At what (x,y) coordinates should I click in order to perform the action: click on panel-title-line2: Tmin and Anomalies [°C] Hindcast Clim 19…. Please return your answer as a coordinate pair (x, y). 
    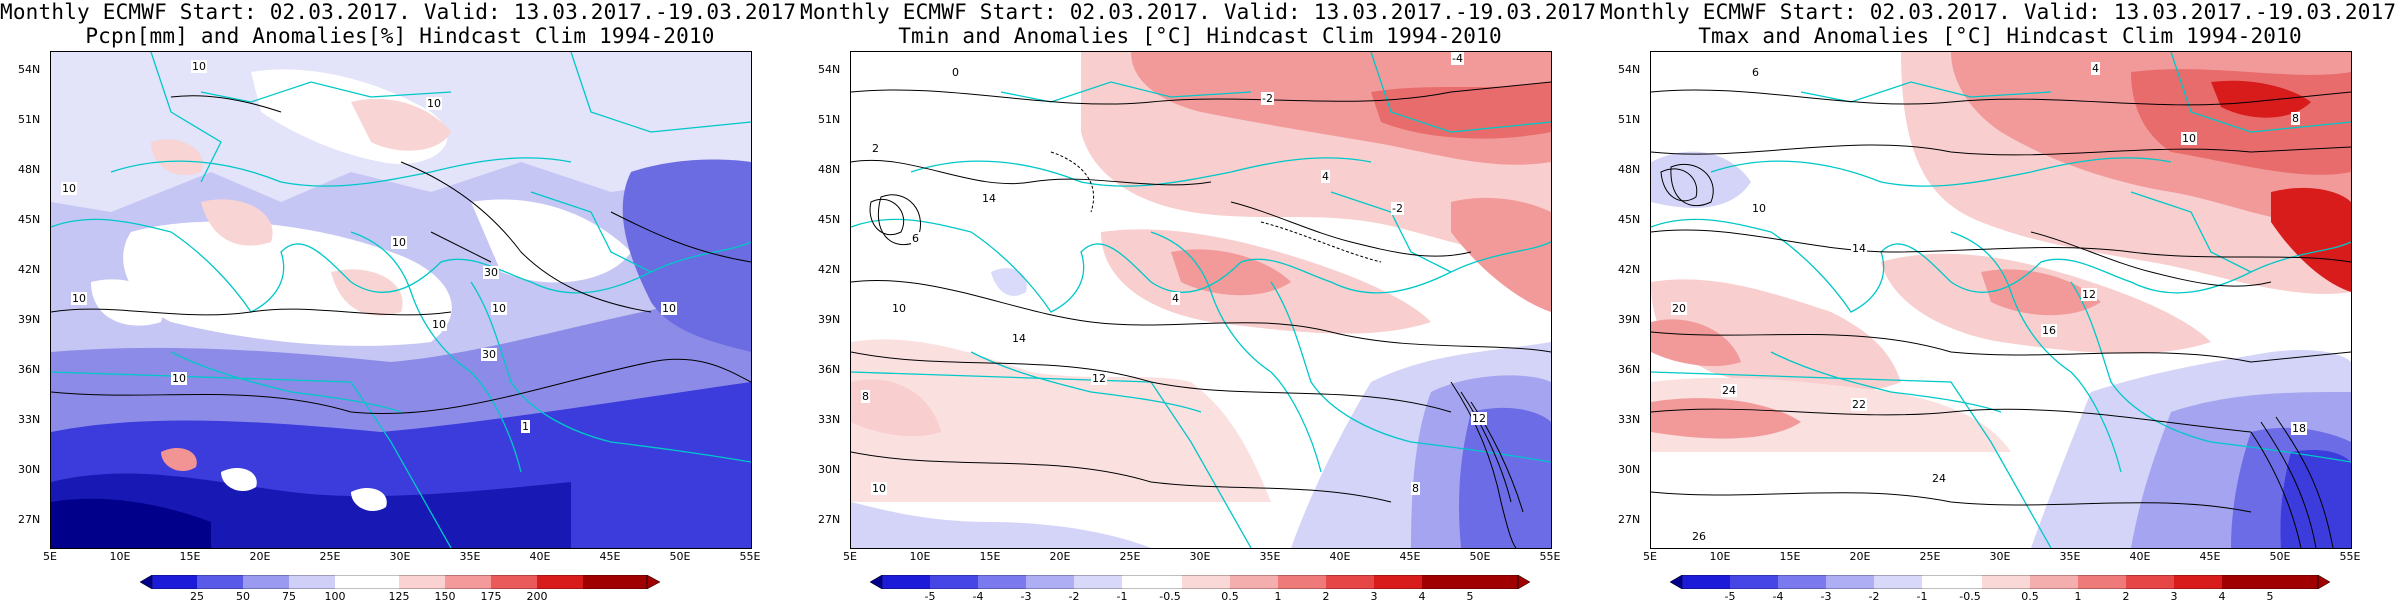
    Looking at the image, I should click on (1200, 36).